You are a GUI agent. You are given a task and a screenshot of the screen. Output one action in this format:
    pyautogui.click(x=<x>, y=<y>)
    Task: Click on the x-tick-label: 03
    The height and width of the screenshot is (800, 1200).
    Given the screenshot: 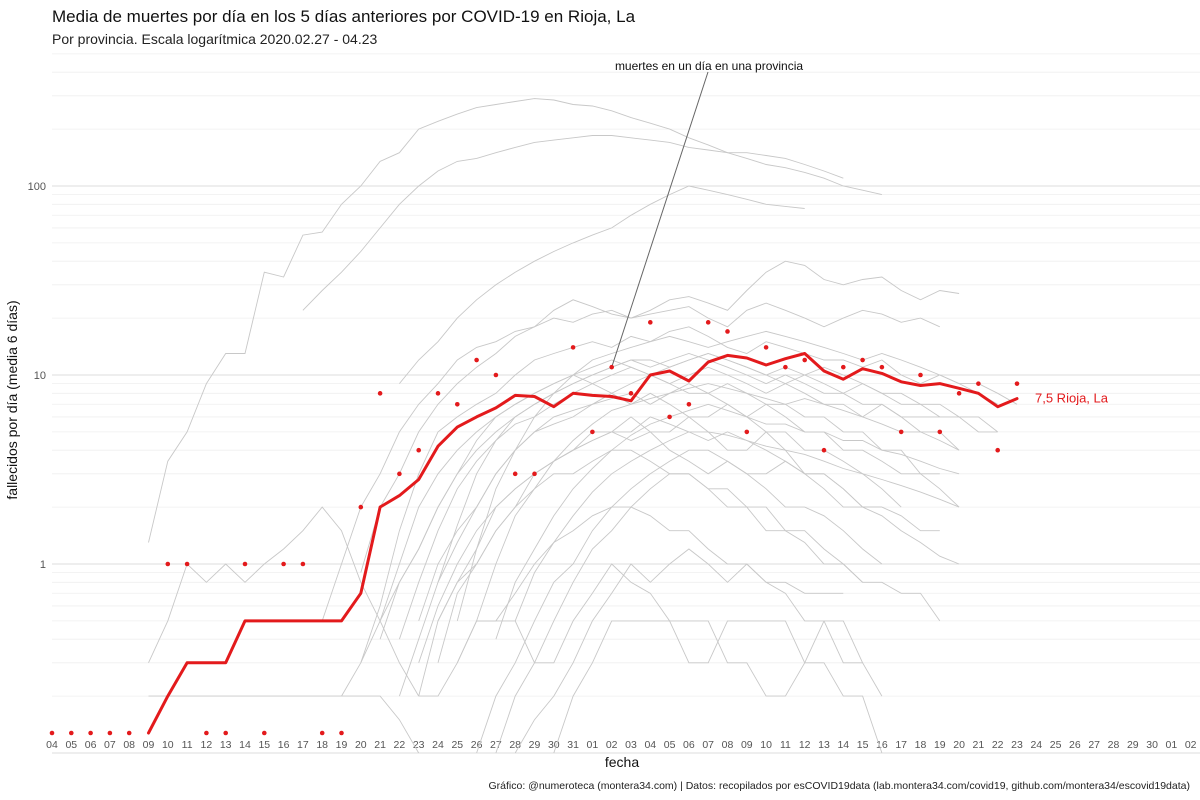 What is the action you would take?
    pyautogui.click(x=631, y=745)
    